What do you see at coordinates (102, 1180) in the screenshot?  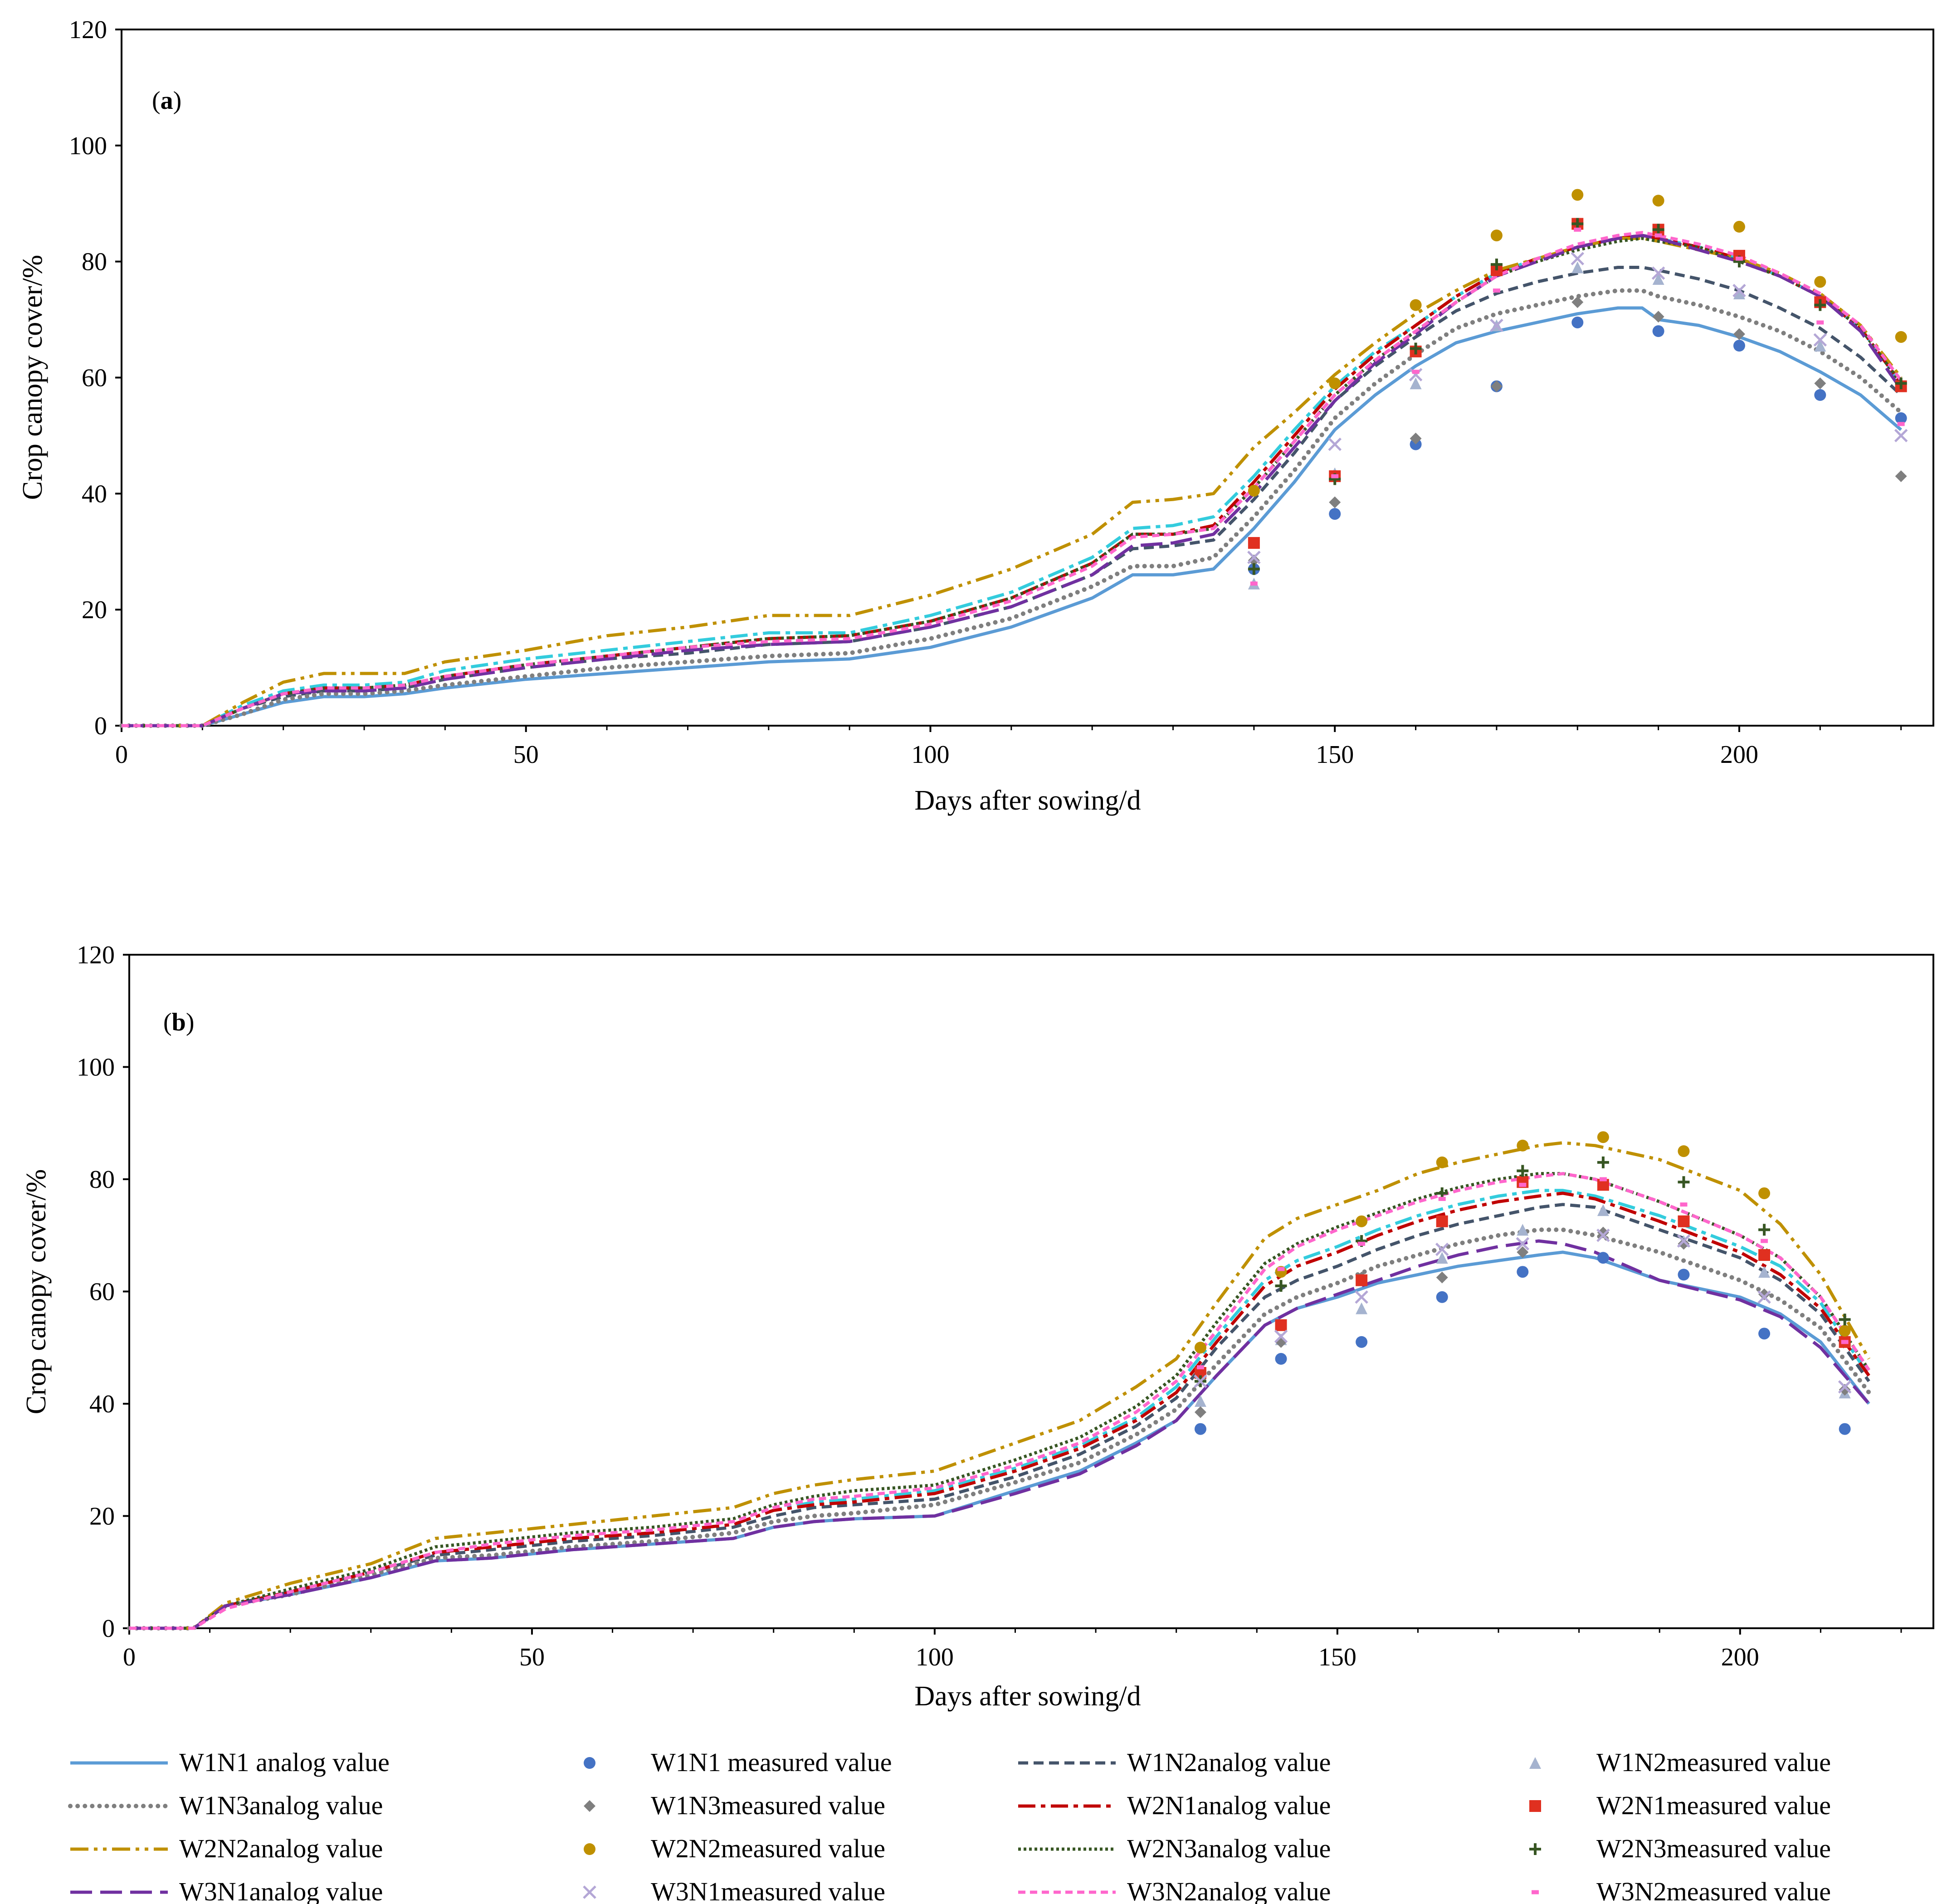 I see `y-tick-label: 80` at bounding box center [102, 1180].